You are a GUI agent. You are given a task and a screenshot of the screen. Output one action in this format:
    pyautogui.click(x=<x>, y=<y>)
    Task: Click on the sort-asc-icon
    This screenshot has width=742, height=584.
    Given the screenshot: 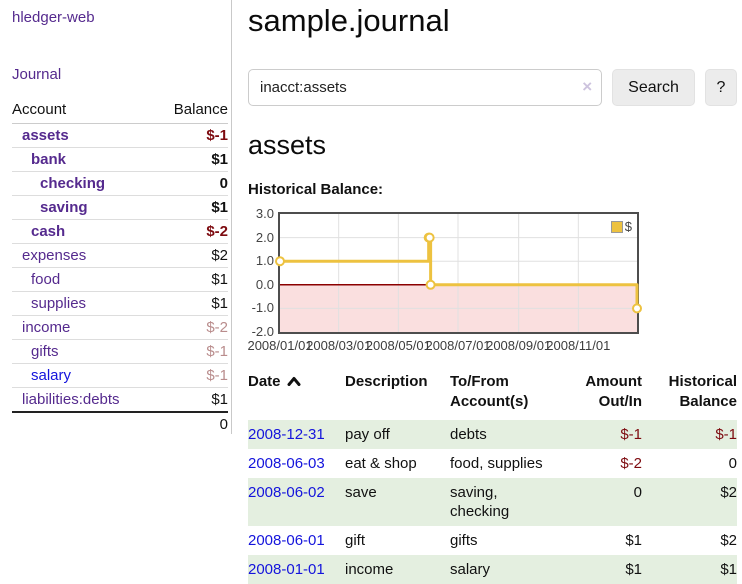 What is the action you would take?
    pyautogui.click(x=294, y=381)
    